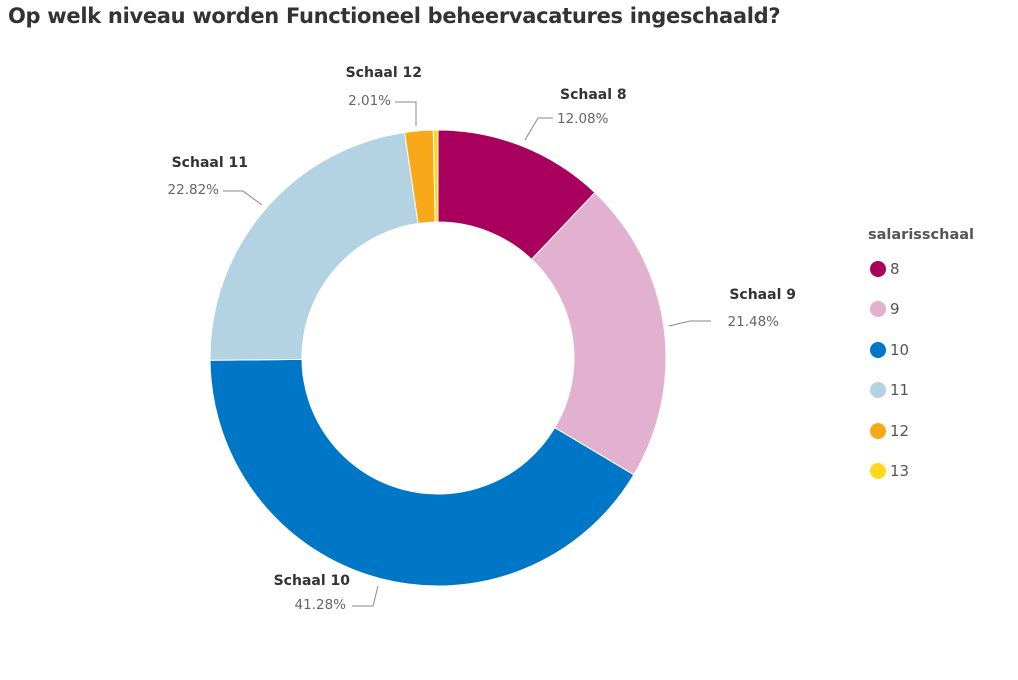  I want to click on slice-label-schaal-8: Schaal 8, so click(593, 95).